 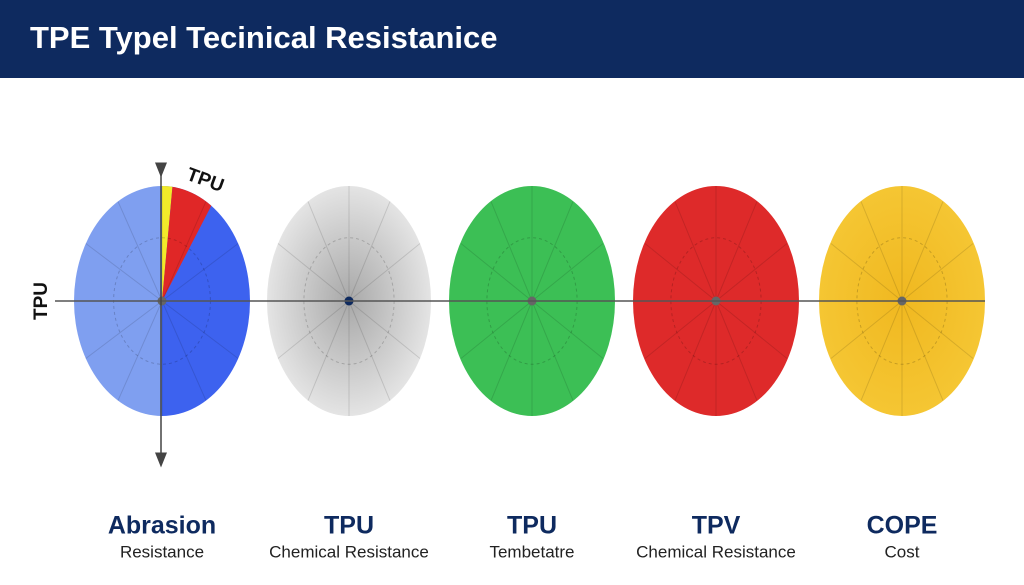 What do you see at coordinates (716, 526) in the screenshot?
I see `item-title: TPV` at bounding box center [716, 526].